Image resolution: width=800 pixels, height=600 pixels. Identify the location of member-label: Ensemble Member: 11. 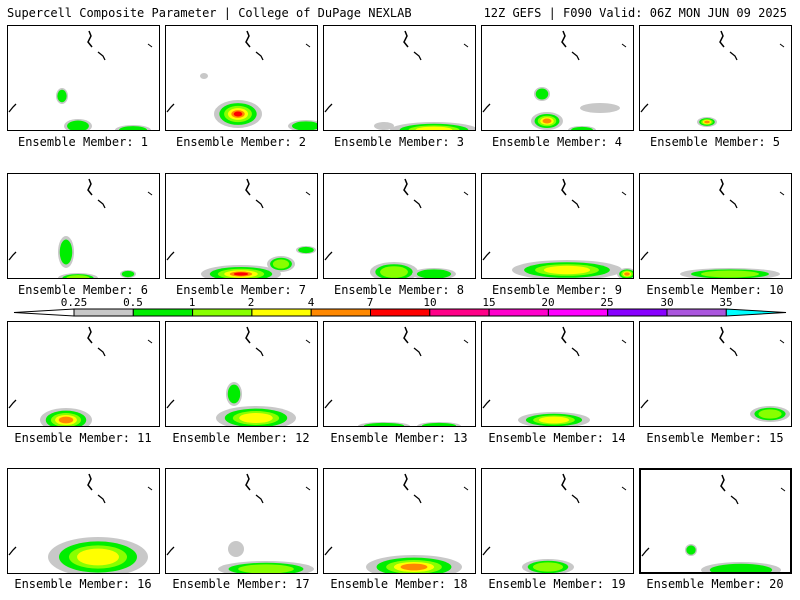
(83, 438).